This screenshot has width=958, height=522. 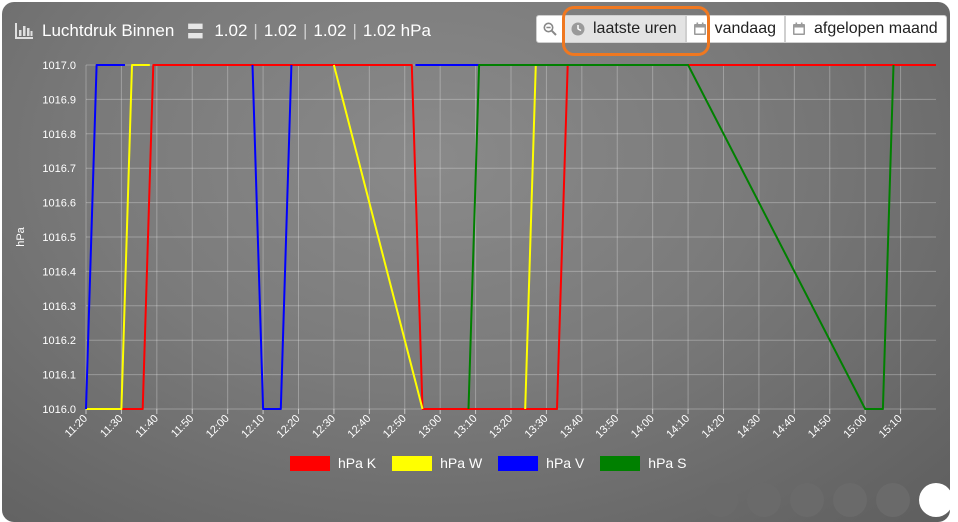 I want to click on x-tick-label: 12:40, so click(x=360, y=427).